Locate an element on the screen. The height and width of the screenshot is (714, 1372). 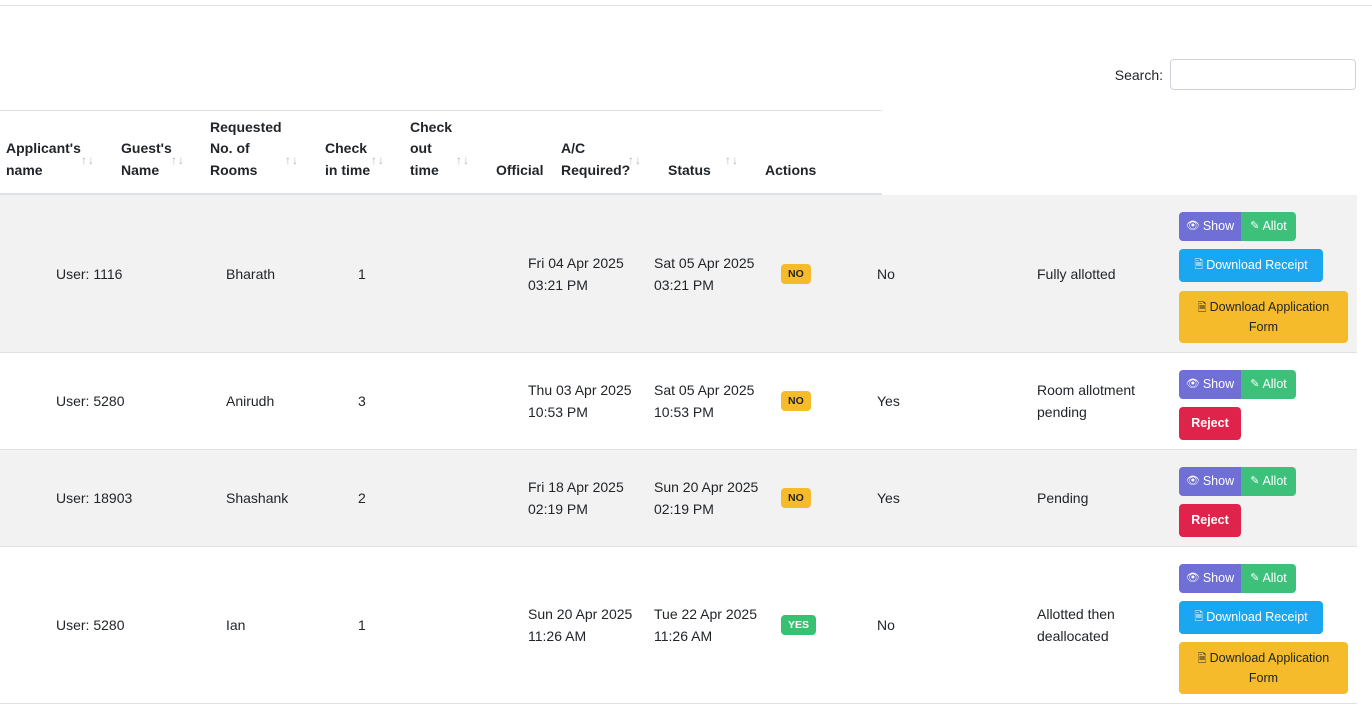
guest-cell: Shashank is located at coordinates (257, 498).